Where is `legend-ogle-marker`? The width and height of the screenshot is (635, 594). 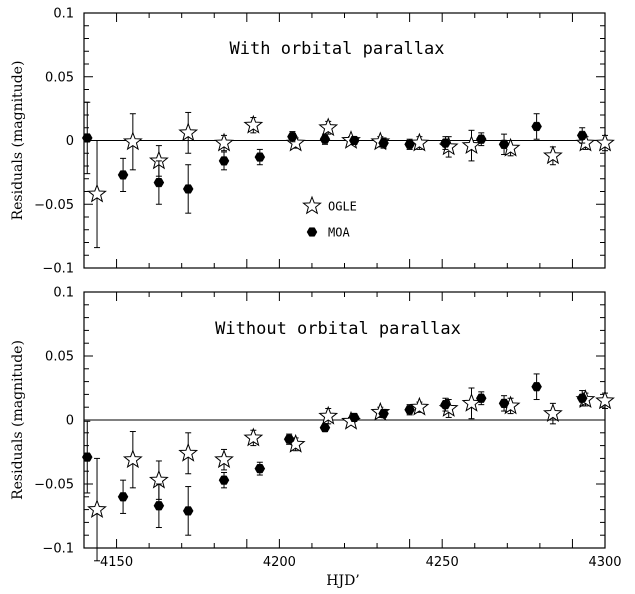
legend-ogle-marker is located at coordinates (312, 205).